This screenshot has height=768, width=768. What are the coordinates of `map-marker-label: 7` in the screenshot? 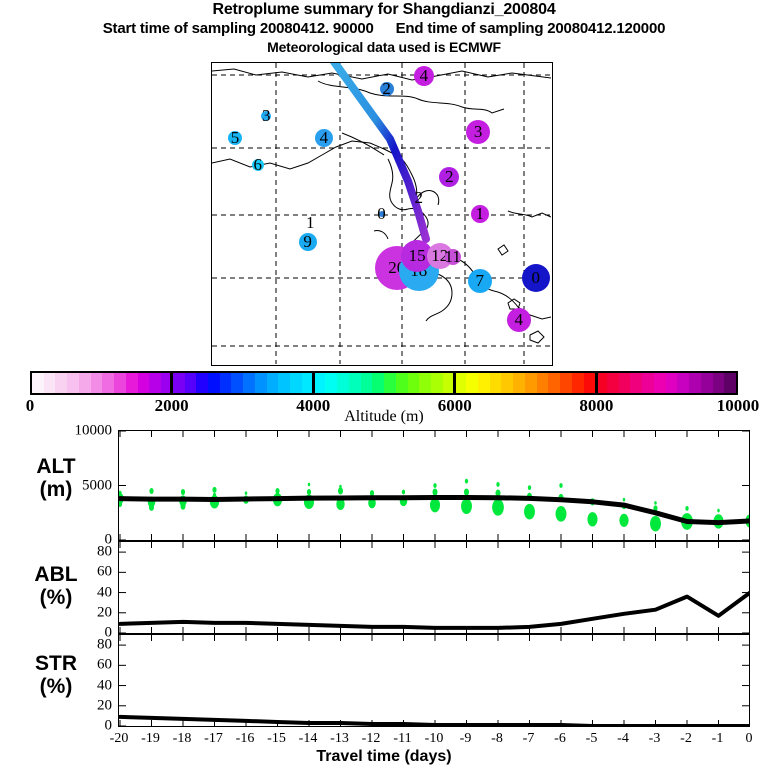 It's located at (480, 281).